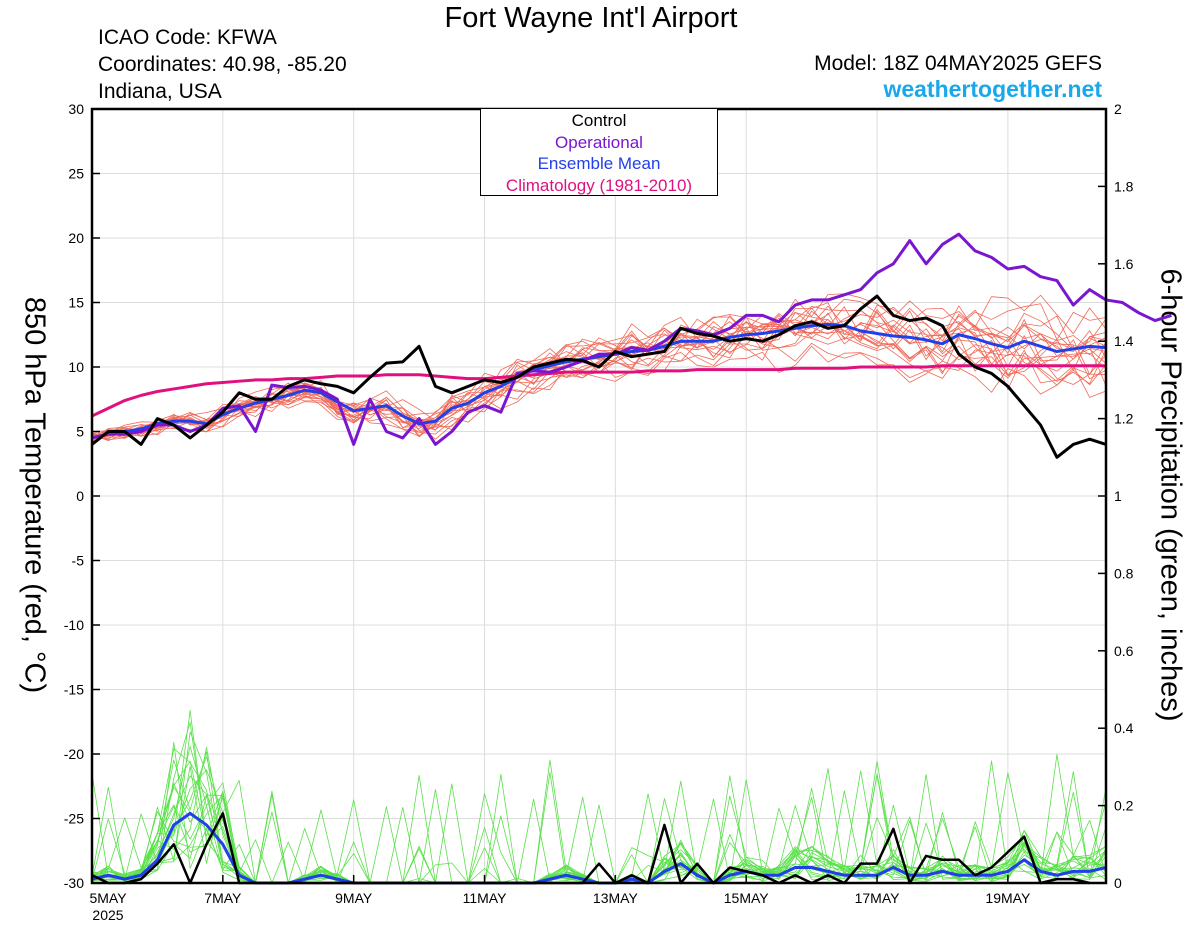 This screenshot has width=1200, height=927. Describe the element at coordinates (354, 898) in the screenshot. I see `x-tick-label: 9MAY` at that location.